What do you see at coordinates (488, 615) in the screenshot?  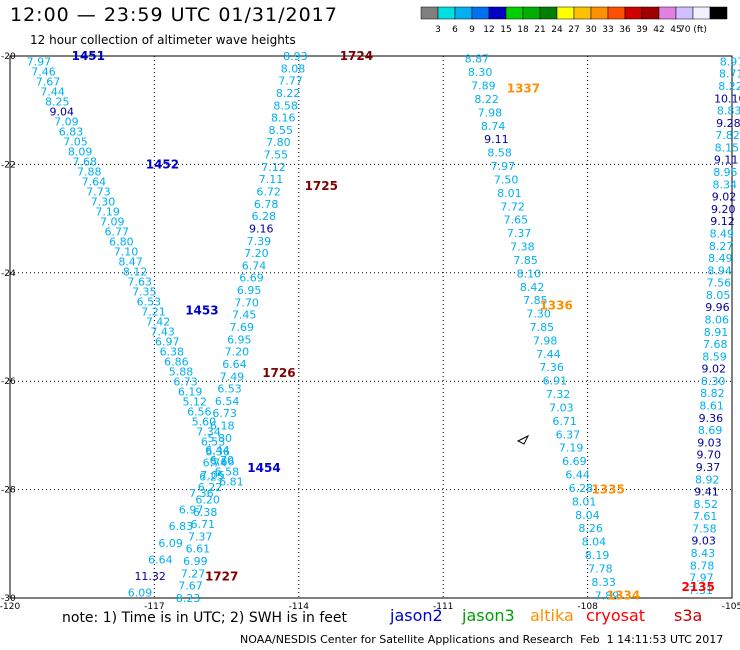 I see `satellite-jason3-label: jason3` at bounding box center [488, 615].